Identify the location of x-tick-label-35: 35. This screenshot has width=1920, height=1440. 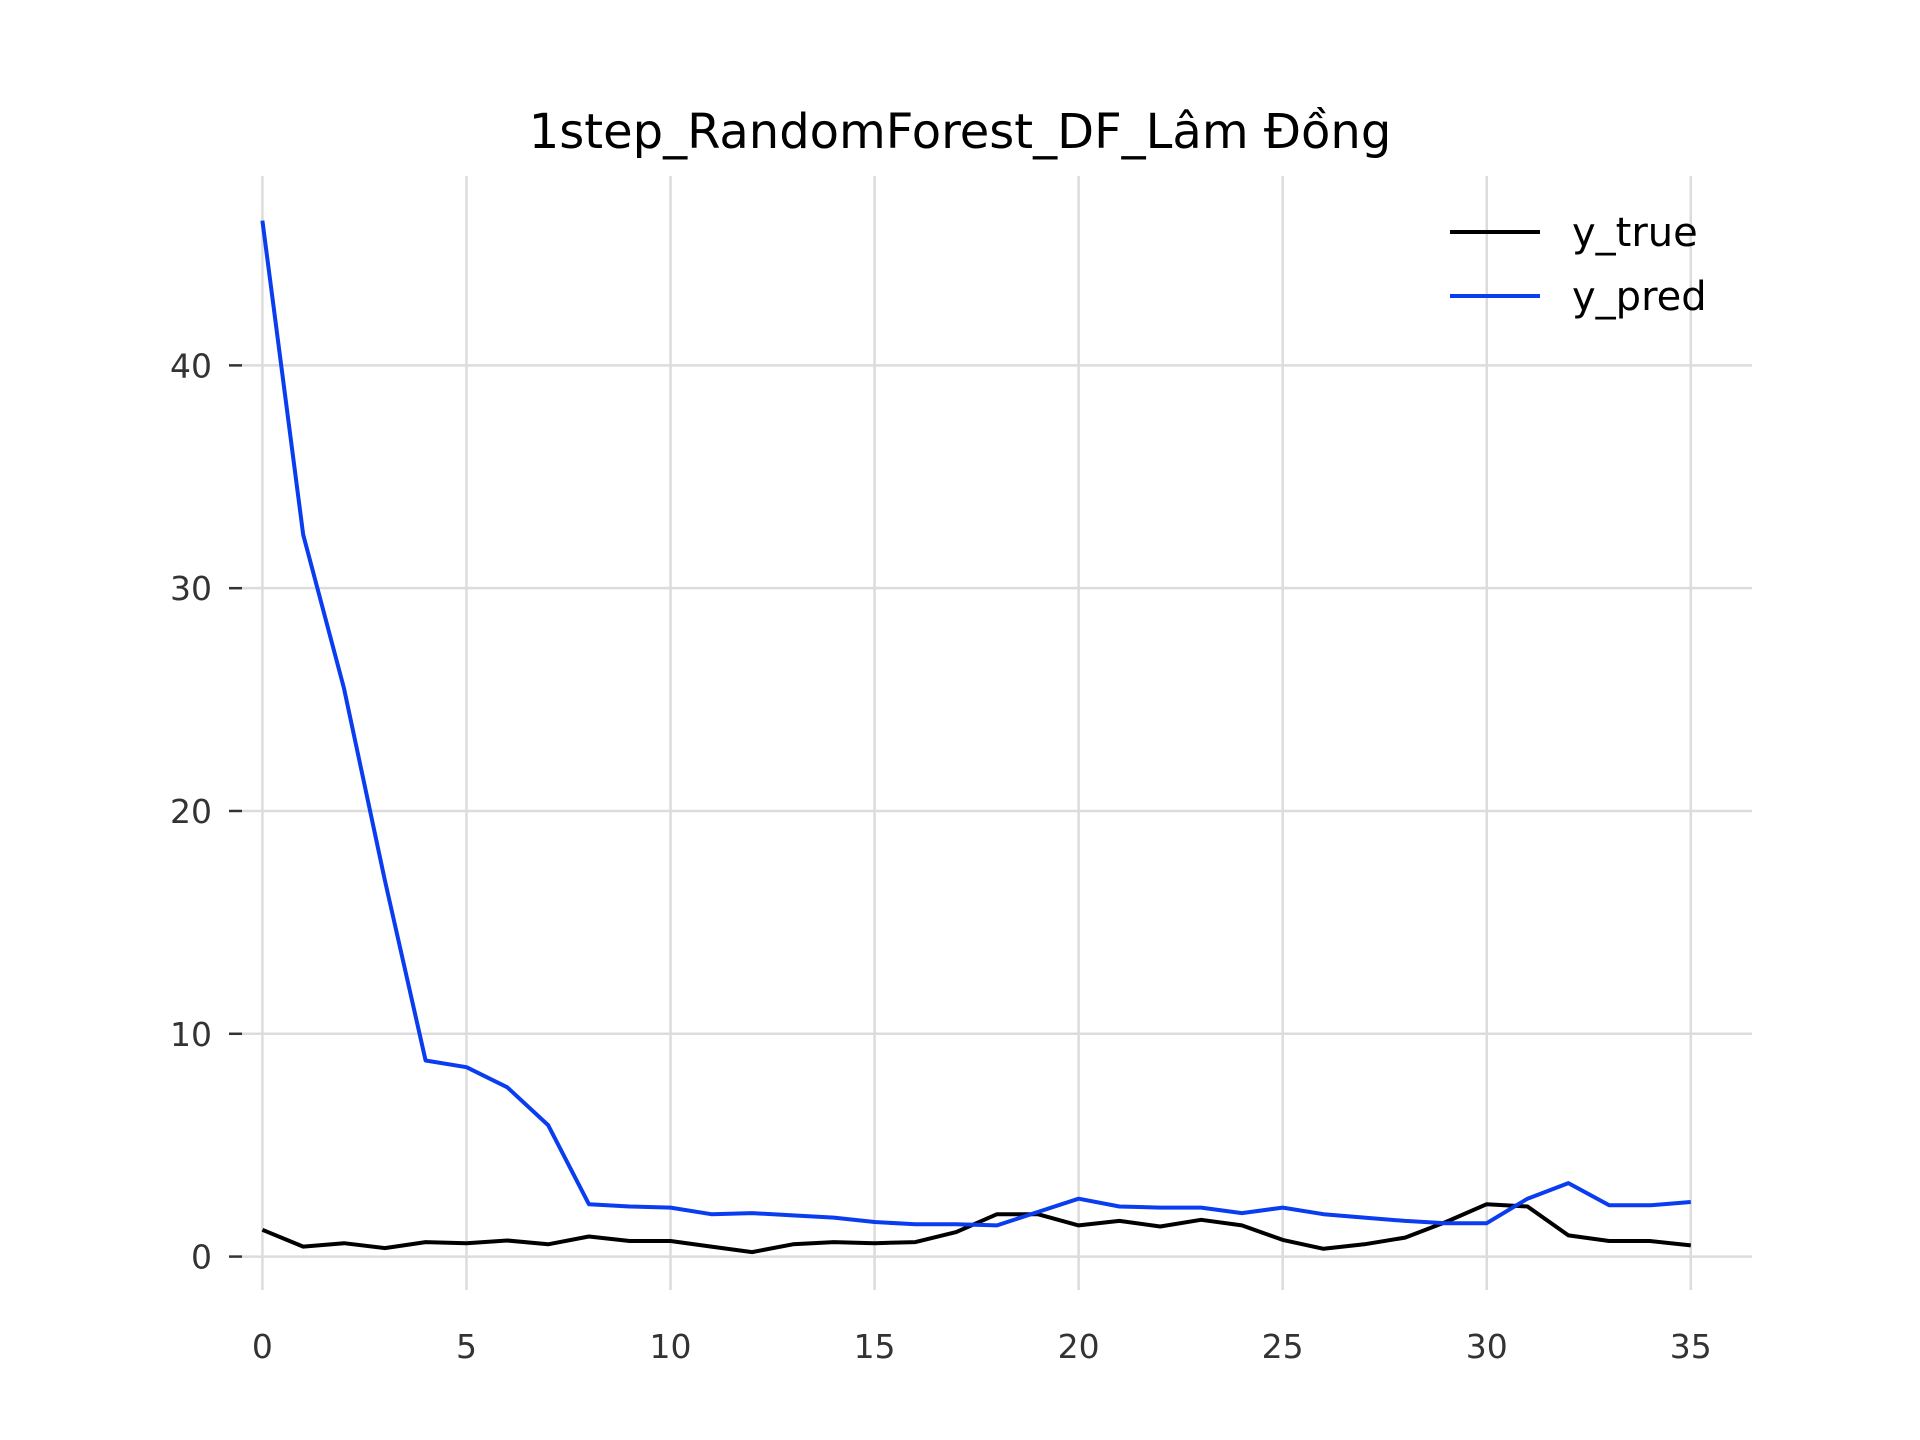
(1691, 1346).